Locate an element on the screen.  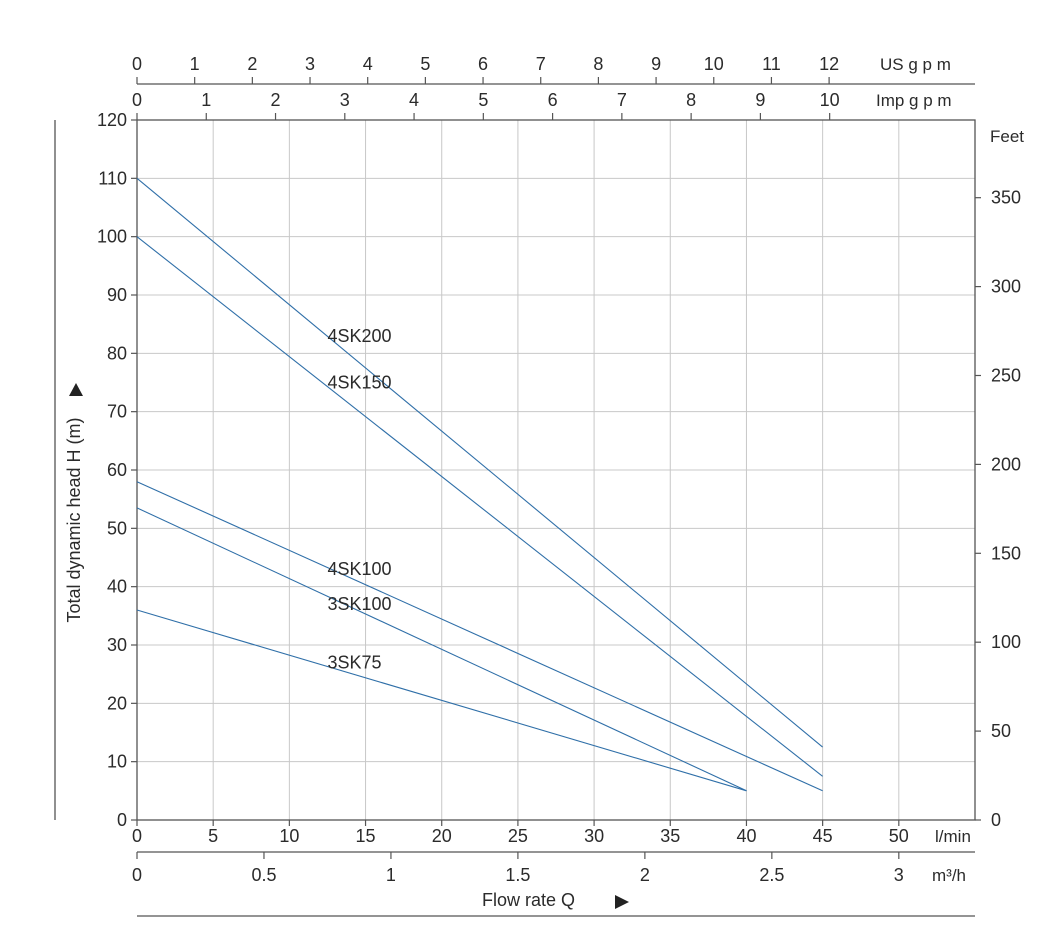
y-tick-label-m: 40 is located at coordinates (117, 587).